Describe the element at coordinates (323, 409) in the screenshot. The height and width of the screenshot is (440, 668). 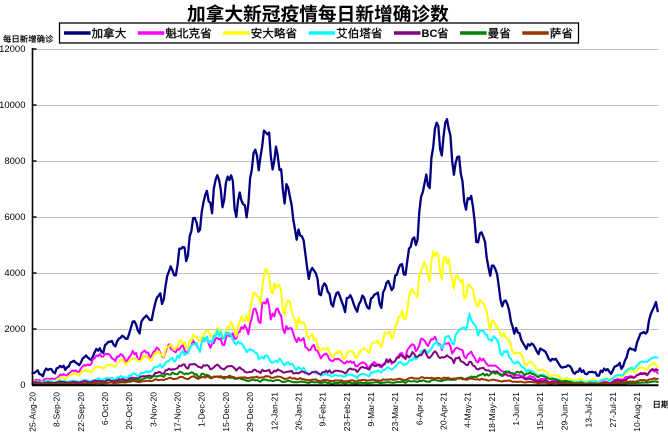
I see `svg-text: 9-Feb-21` at that location.